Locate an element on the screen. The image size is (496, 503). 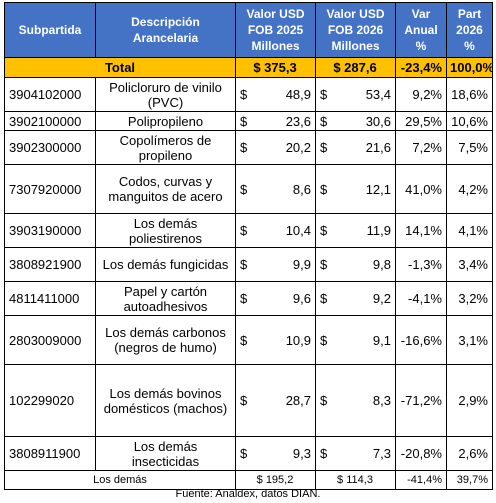
header-valor-2026: Valor USD FOB 2026 Millones is located at coordinates (355, 30).